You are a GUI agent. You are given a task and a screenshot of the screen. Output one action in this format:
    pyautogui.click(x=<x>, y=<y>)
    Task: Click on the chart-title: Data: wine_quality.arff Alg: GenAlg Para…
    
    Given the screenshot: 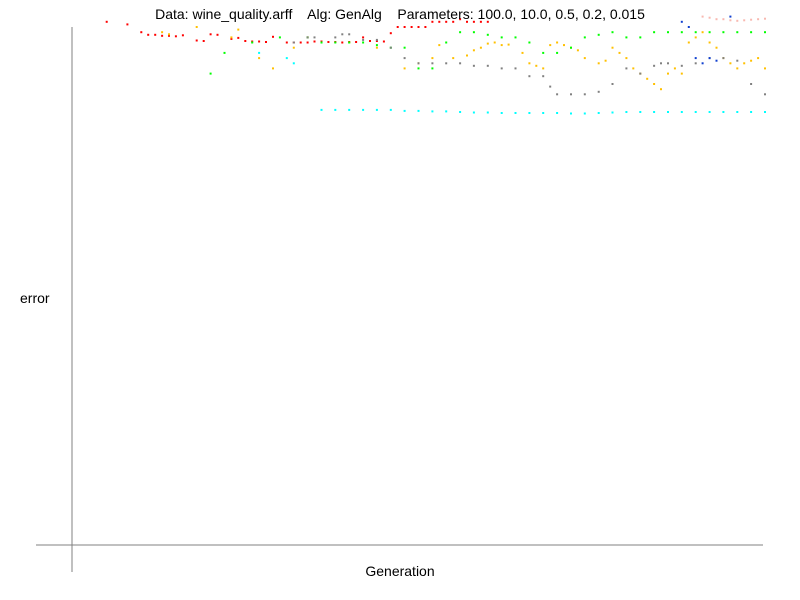 What is the action you would take?
    pyautogui.click(x=400, y=14)
    